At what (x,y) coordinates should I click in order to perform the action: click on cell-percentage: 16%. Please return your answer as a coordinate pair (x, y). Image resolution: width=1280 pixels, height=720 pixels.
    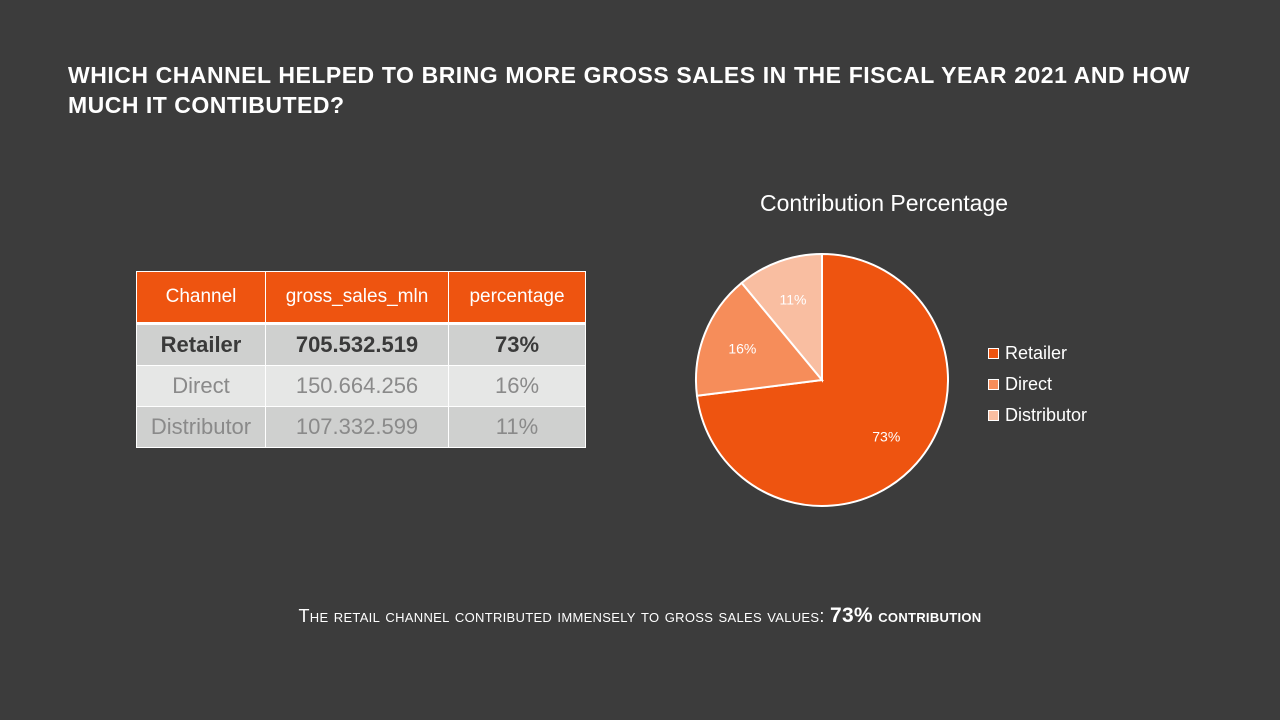
    Looking at the image, I should click on (517, 386).